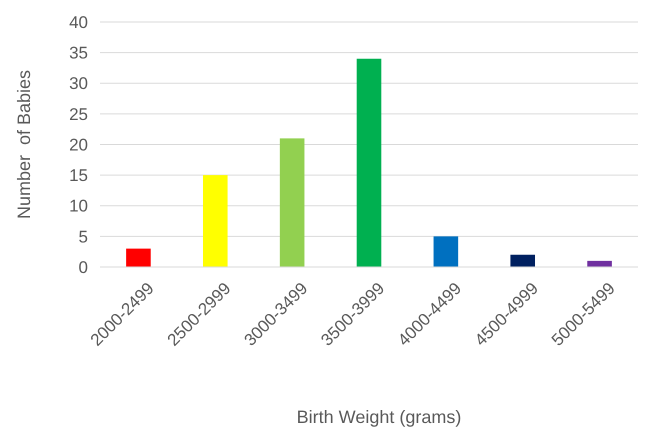  Describe the element at coordinates (78, 206) in the screenshot. I see `y-tick-label: 10` at that location.